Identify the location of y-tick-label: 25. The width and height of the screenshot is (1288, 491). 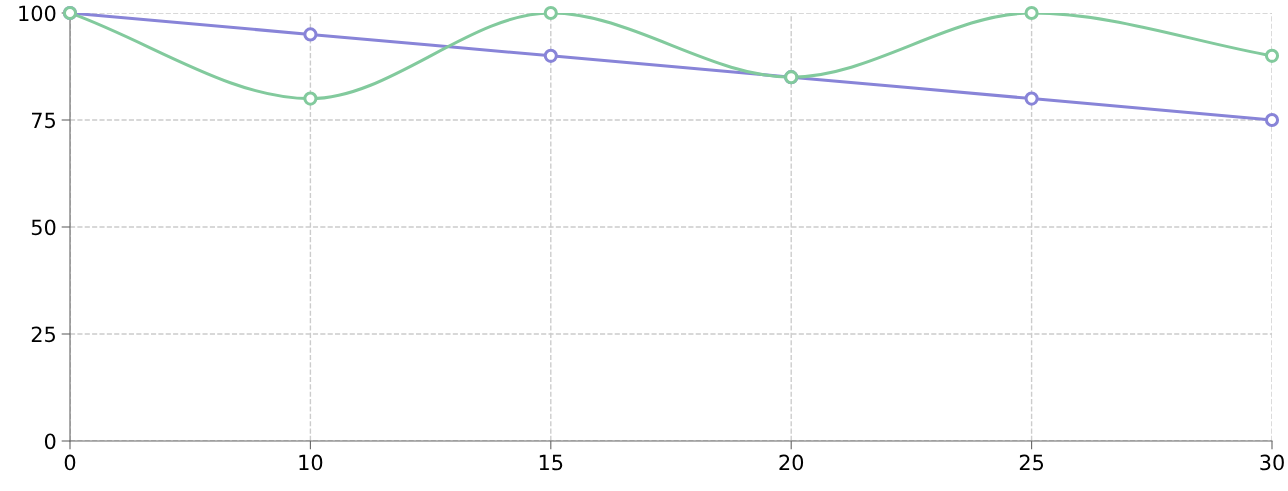
(43, 334).